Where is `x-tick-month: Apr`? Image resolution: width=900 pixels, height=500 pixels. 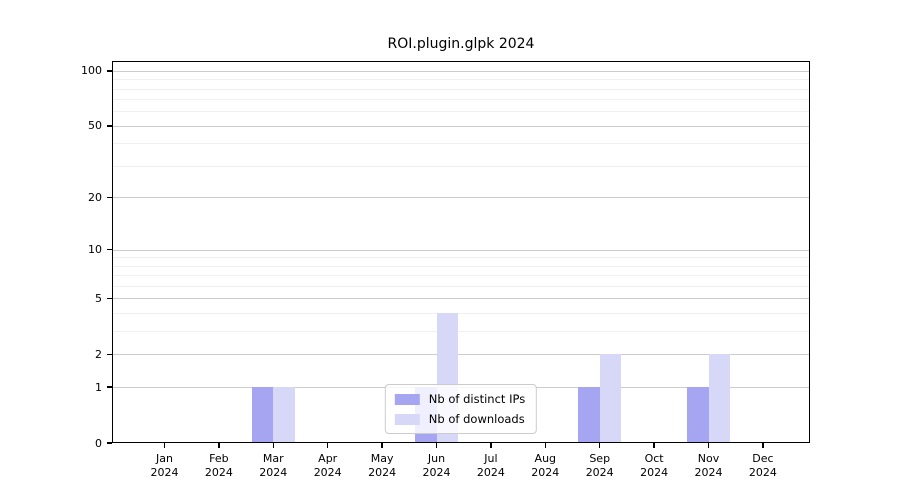 x-tick-month: Apr is located at coordinates (328, 458).